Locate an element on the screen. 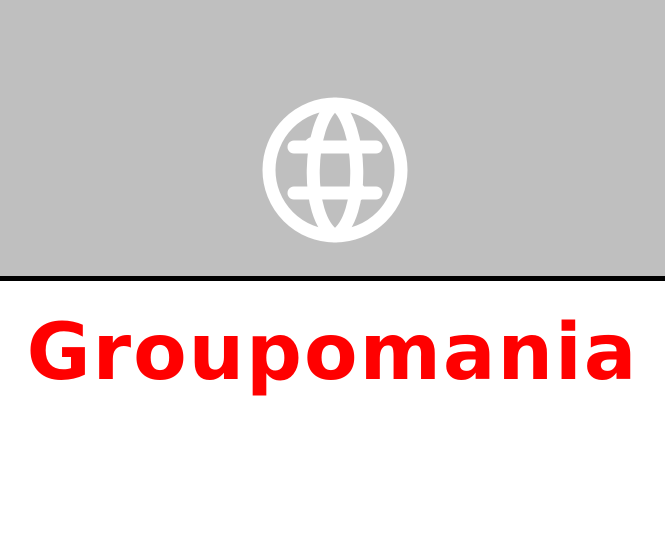  globe-icon is located at coordinates (335, 170).